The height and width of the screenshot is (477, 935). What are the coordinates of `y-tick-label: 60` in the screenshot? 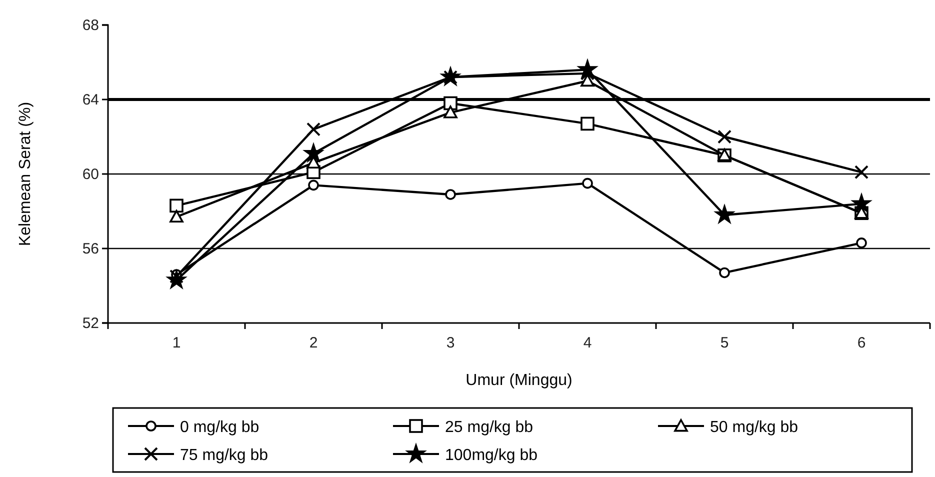 It's located at (90, 174).